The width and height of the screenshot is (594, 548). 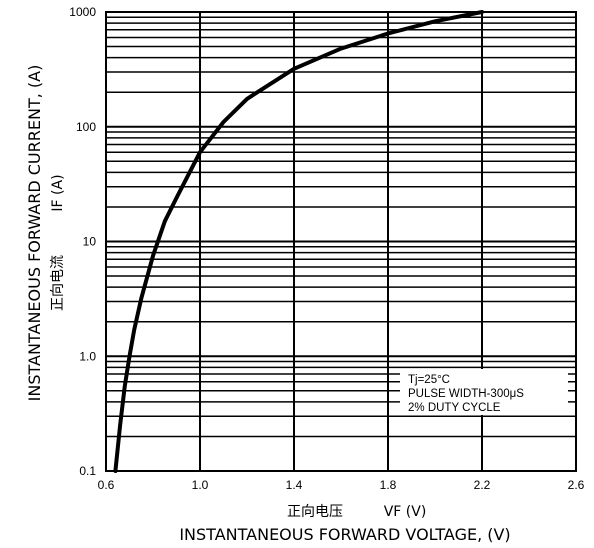 What do you see at coordinates (82, 12) in the screenshot?
I see `y-tick-label: 1000` at bounding box center [82, 12].